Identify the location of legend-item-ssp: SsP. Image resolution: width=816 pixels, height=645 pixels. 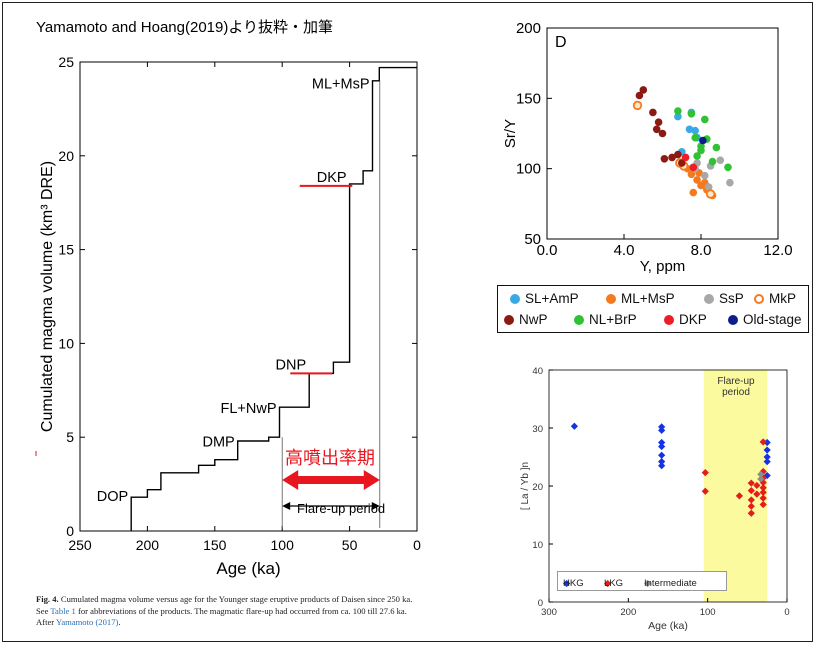
(724, 298).